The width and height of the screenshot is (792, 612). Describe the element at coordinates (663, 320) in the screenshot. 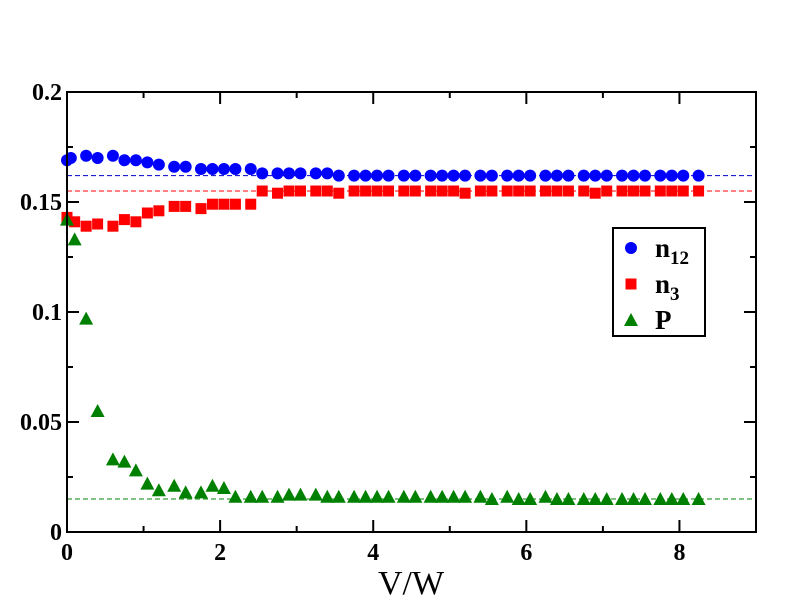

I see `legend-label-P: P` at that location.